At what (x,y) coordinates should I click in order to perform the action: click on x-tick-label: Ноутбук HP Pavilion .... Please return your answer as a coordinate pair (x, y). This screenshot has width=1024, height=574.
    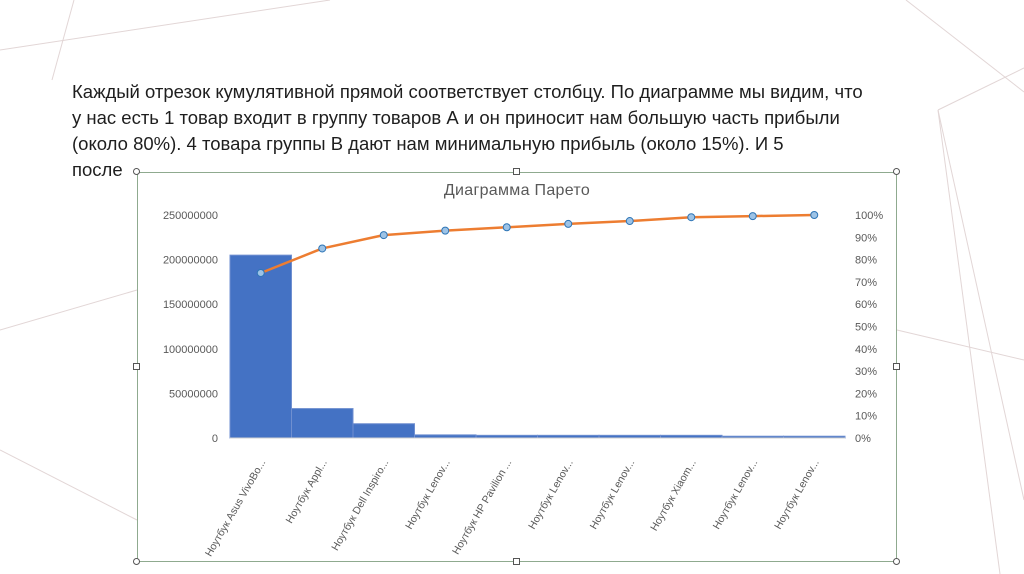
    Looking at the image, I should click on (482, 507).